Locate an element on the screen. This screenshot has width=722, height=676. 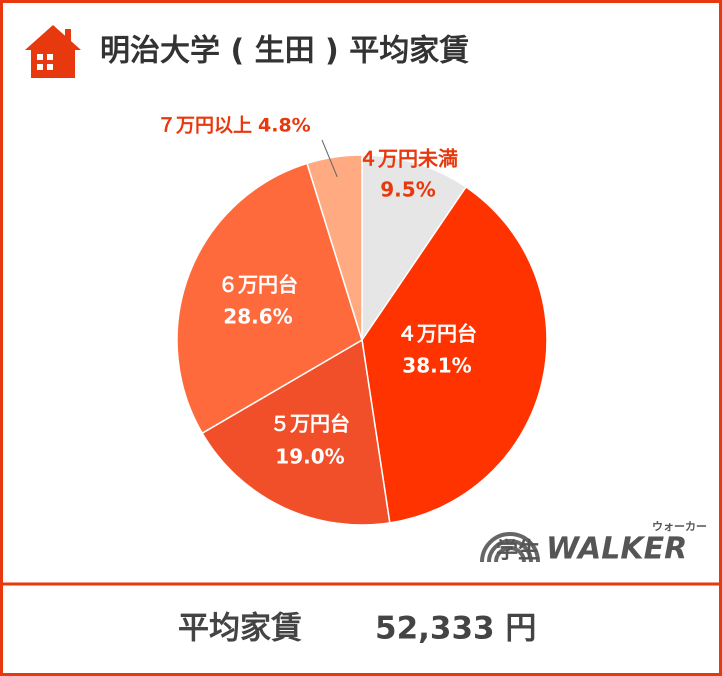
slice-category: ５万円台 is located at coordinates (310, 424).